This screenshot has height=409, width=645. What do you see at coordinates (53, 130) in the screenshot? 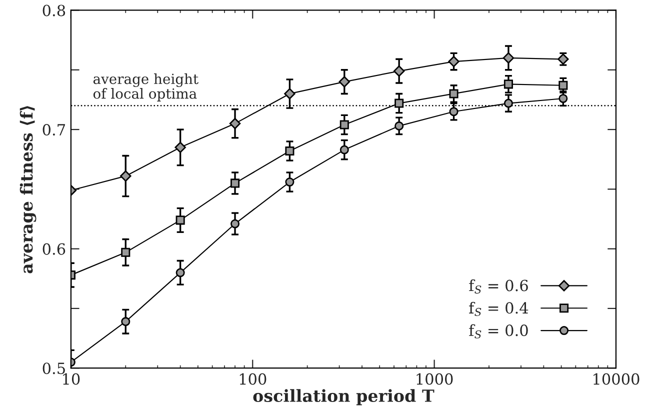
I see `y-tick-label: 0.7` at bounding box center [53, 130].